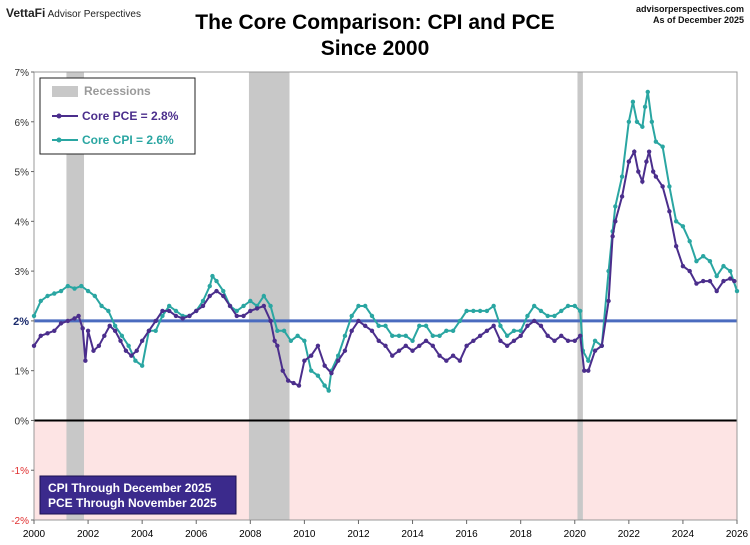  What do you see at coordinates (22, 372) in the screenshot?
I see `y-tick-label-1: 1%` at bounding box center [22, 372].